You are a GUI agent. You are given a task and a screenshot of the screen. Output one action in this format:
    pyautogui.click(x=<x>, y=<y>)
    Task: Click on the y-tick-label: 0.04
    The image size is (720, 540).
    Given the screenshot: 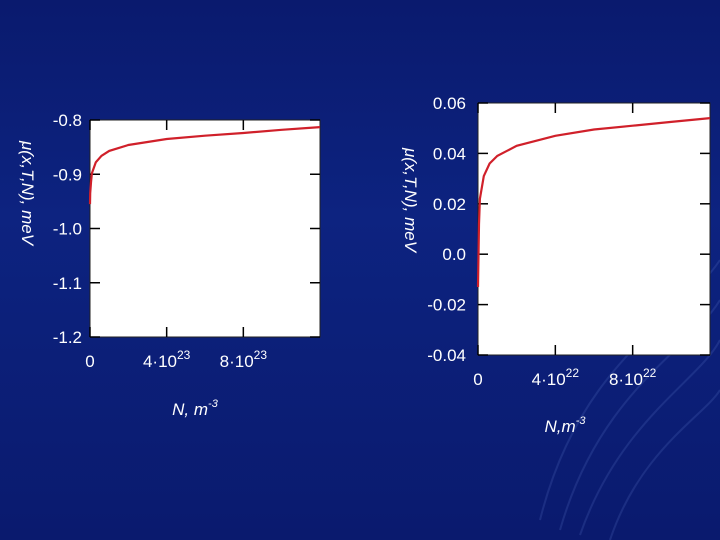 What is the action you would take?
    pyautogui.click(x=449, y=153)
    